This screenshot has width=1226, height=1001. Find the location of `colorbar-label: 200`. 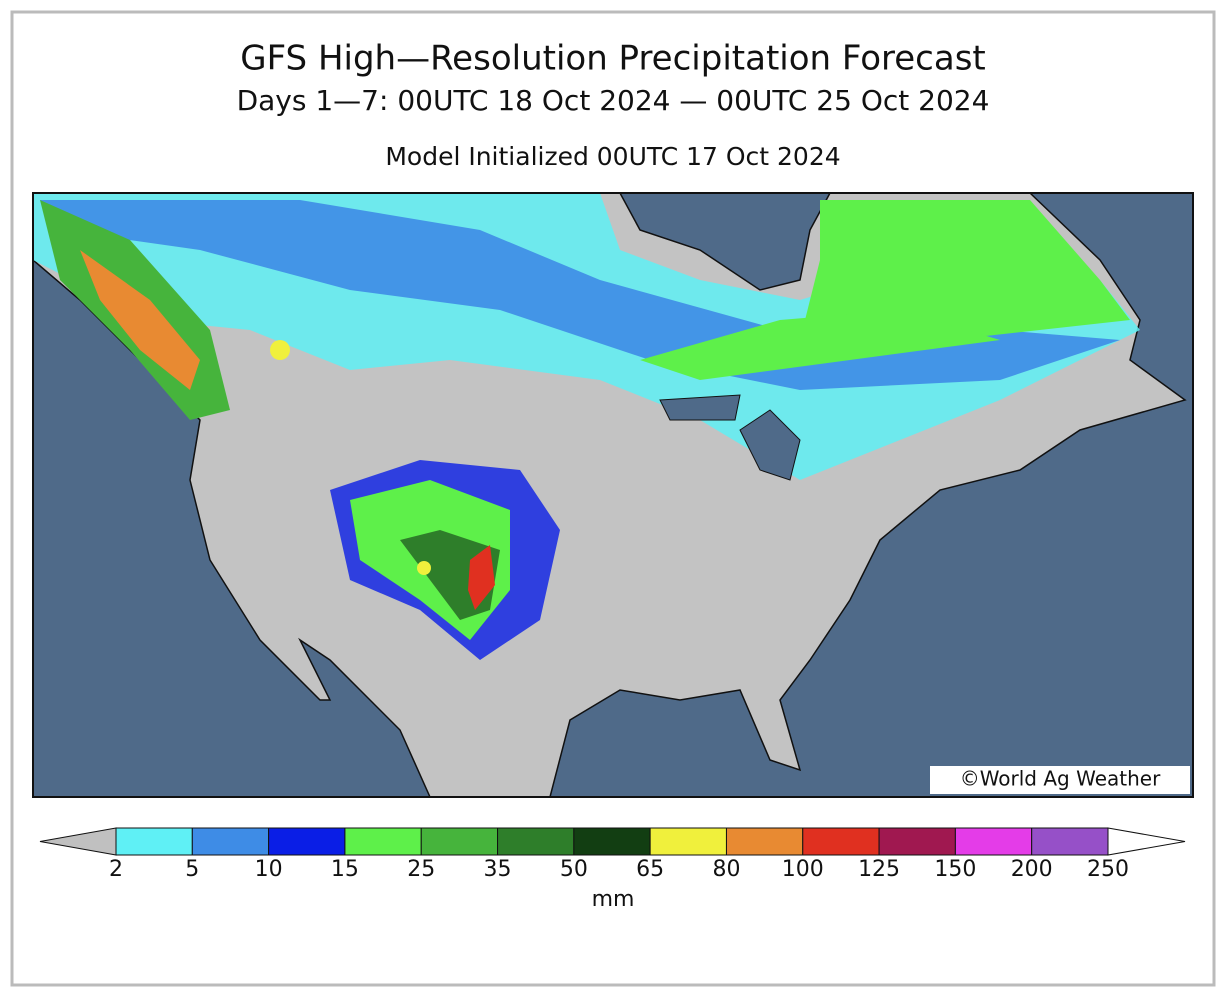

colorbar-label: 200 is located at coordinates (1032, 869).